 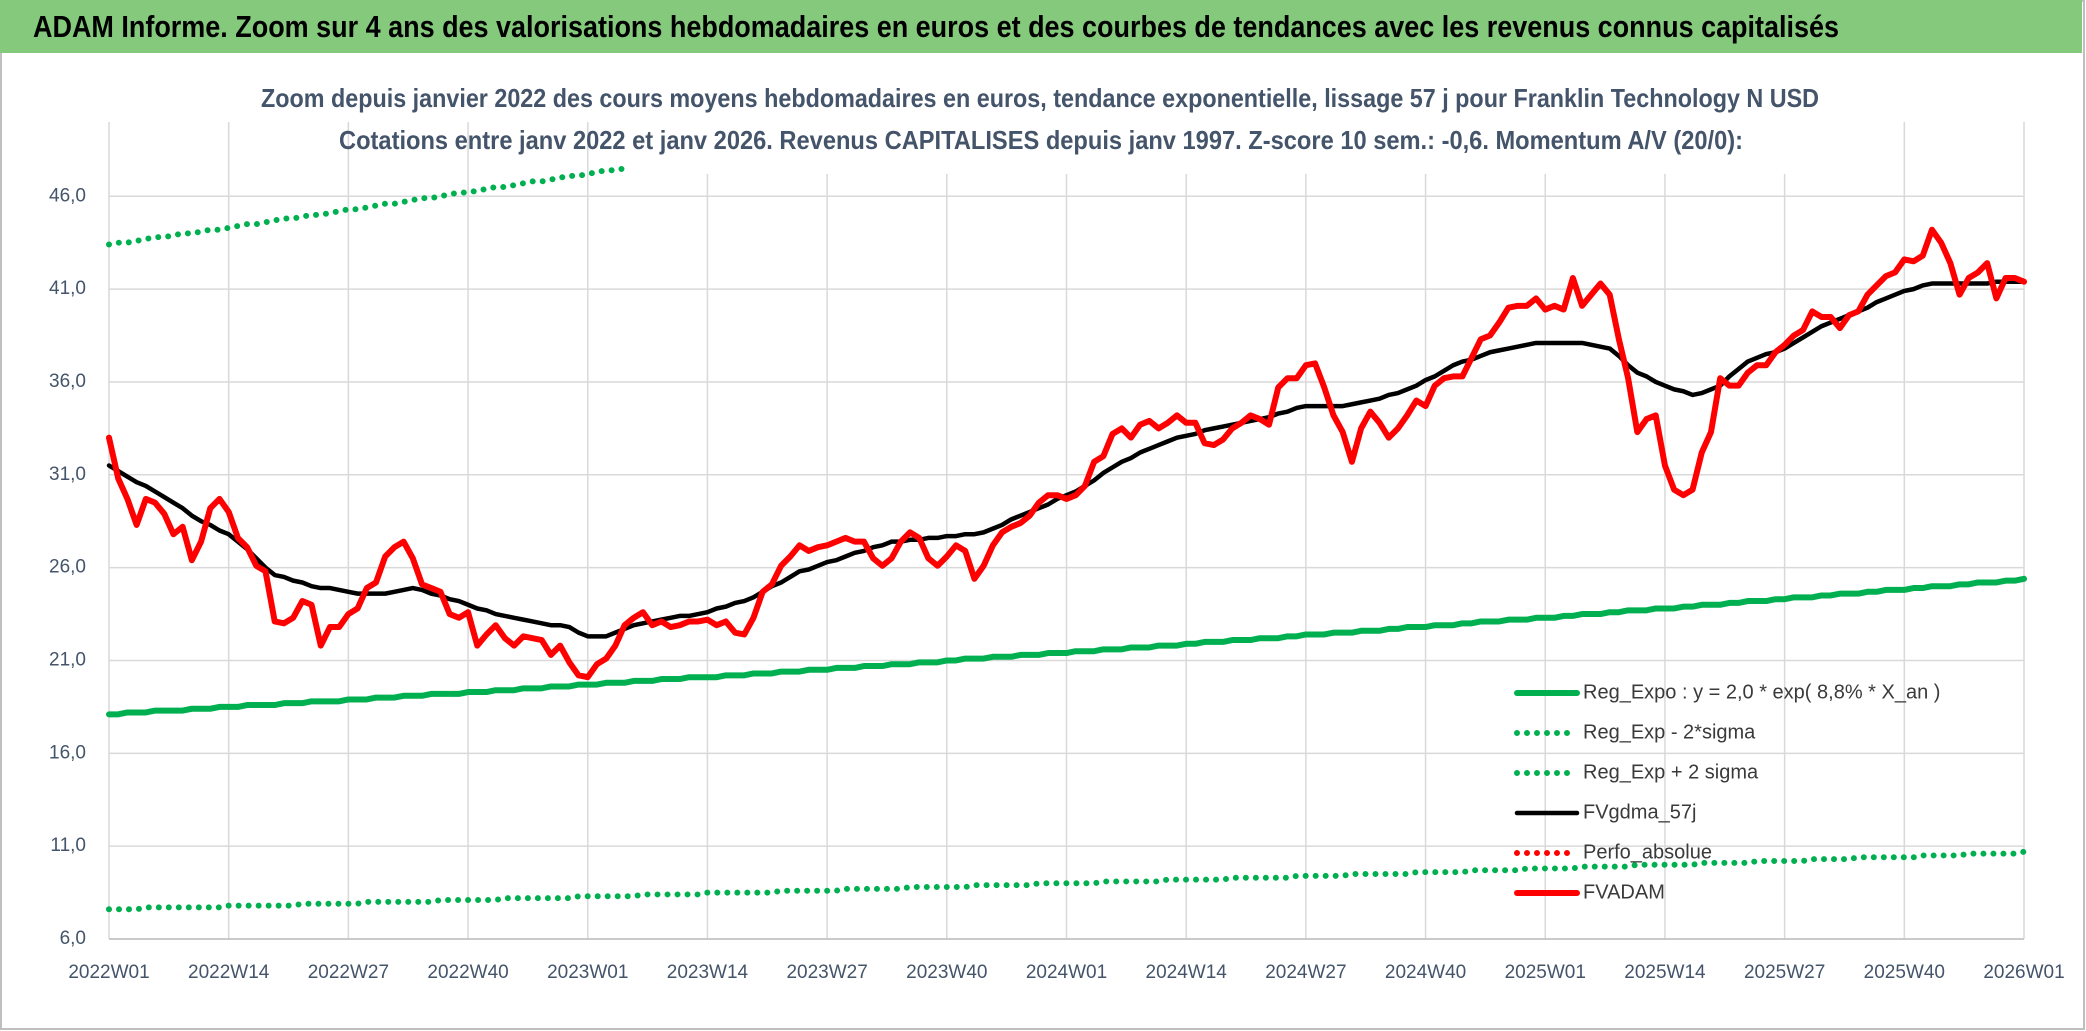 I want to click on legend-label: FVADAM, so click(x=1624, y=892).